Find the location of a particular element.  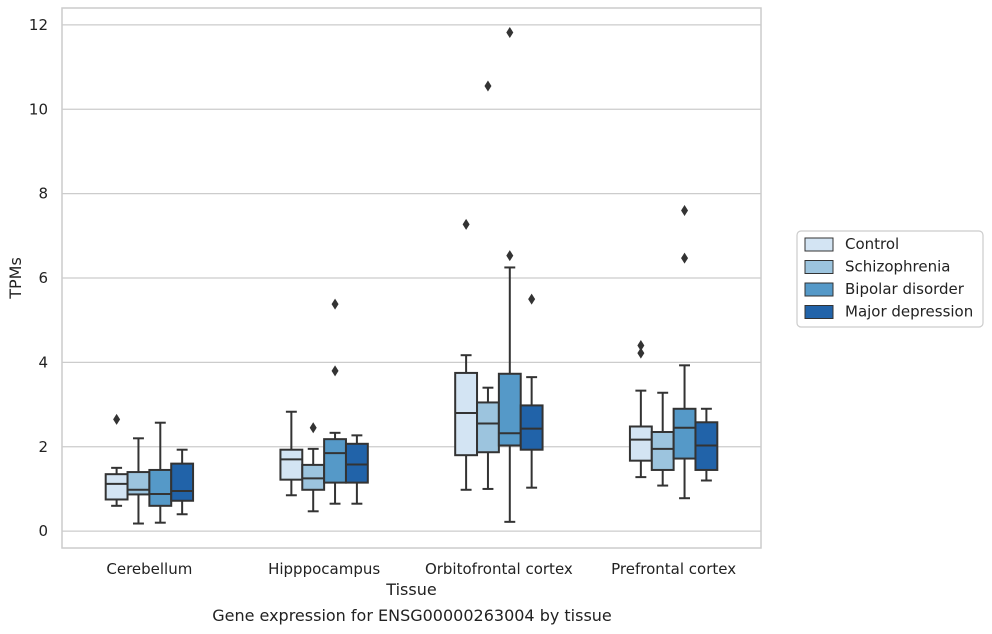

y-tick-label: 12 is located at coordinates (38, 25).